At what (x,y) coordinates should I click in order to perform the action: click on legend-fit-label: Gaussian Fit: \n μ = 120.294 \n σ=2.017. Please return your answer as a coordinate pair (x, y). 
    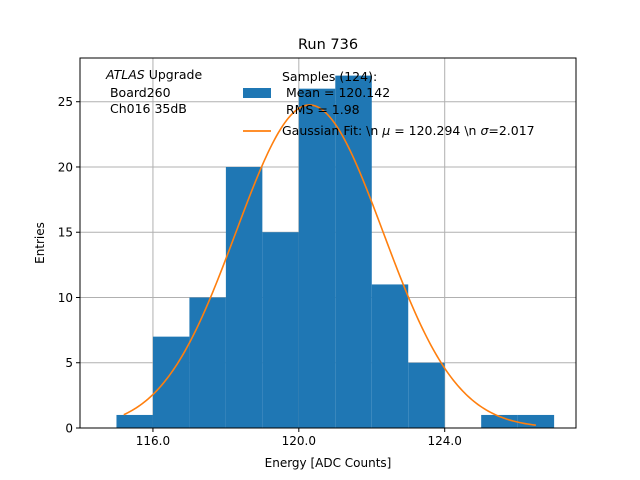
    Looking at the image, I should click on (408, 130).